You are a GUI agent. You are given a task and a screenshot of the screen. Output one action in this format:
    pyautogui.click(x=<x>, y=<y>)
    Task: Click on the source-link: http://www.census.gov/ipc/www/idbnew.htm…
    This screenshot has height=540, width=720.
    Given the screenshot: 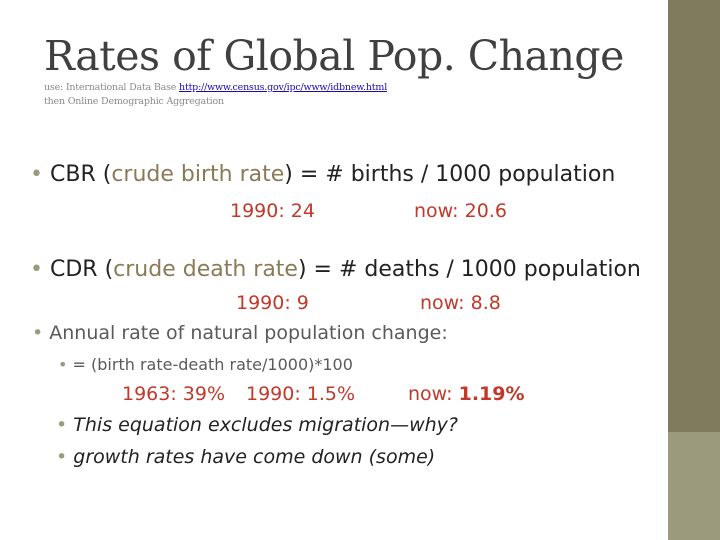 What is the action you would take?
    pyautogui.click(x=283, y=87)
    